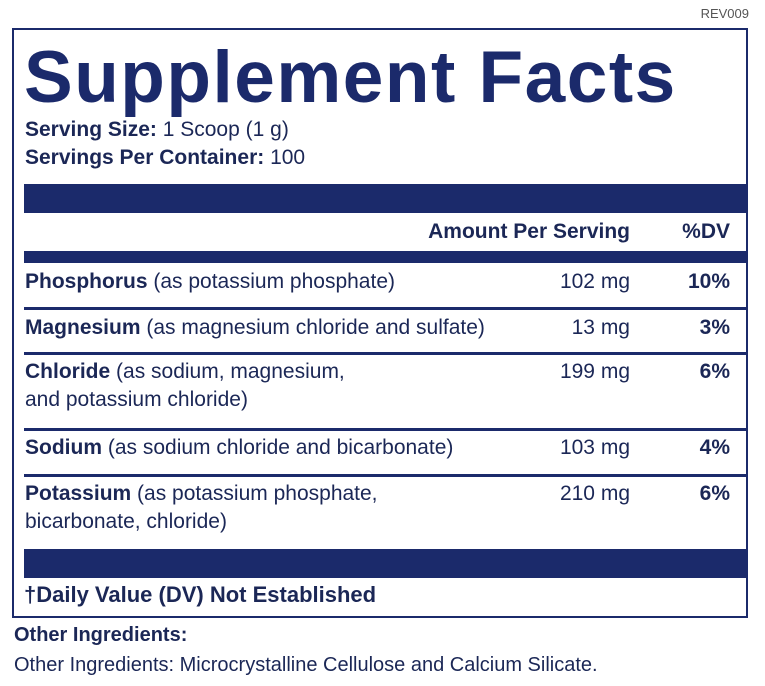 This screenshot has height=686, width=765. Describe the element at coordinates (724, 13) in the screenshot. I see `revision: REV009` at that location.